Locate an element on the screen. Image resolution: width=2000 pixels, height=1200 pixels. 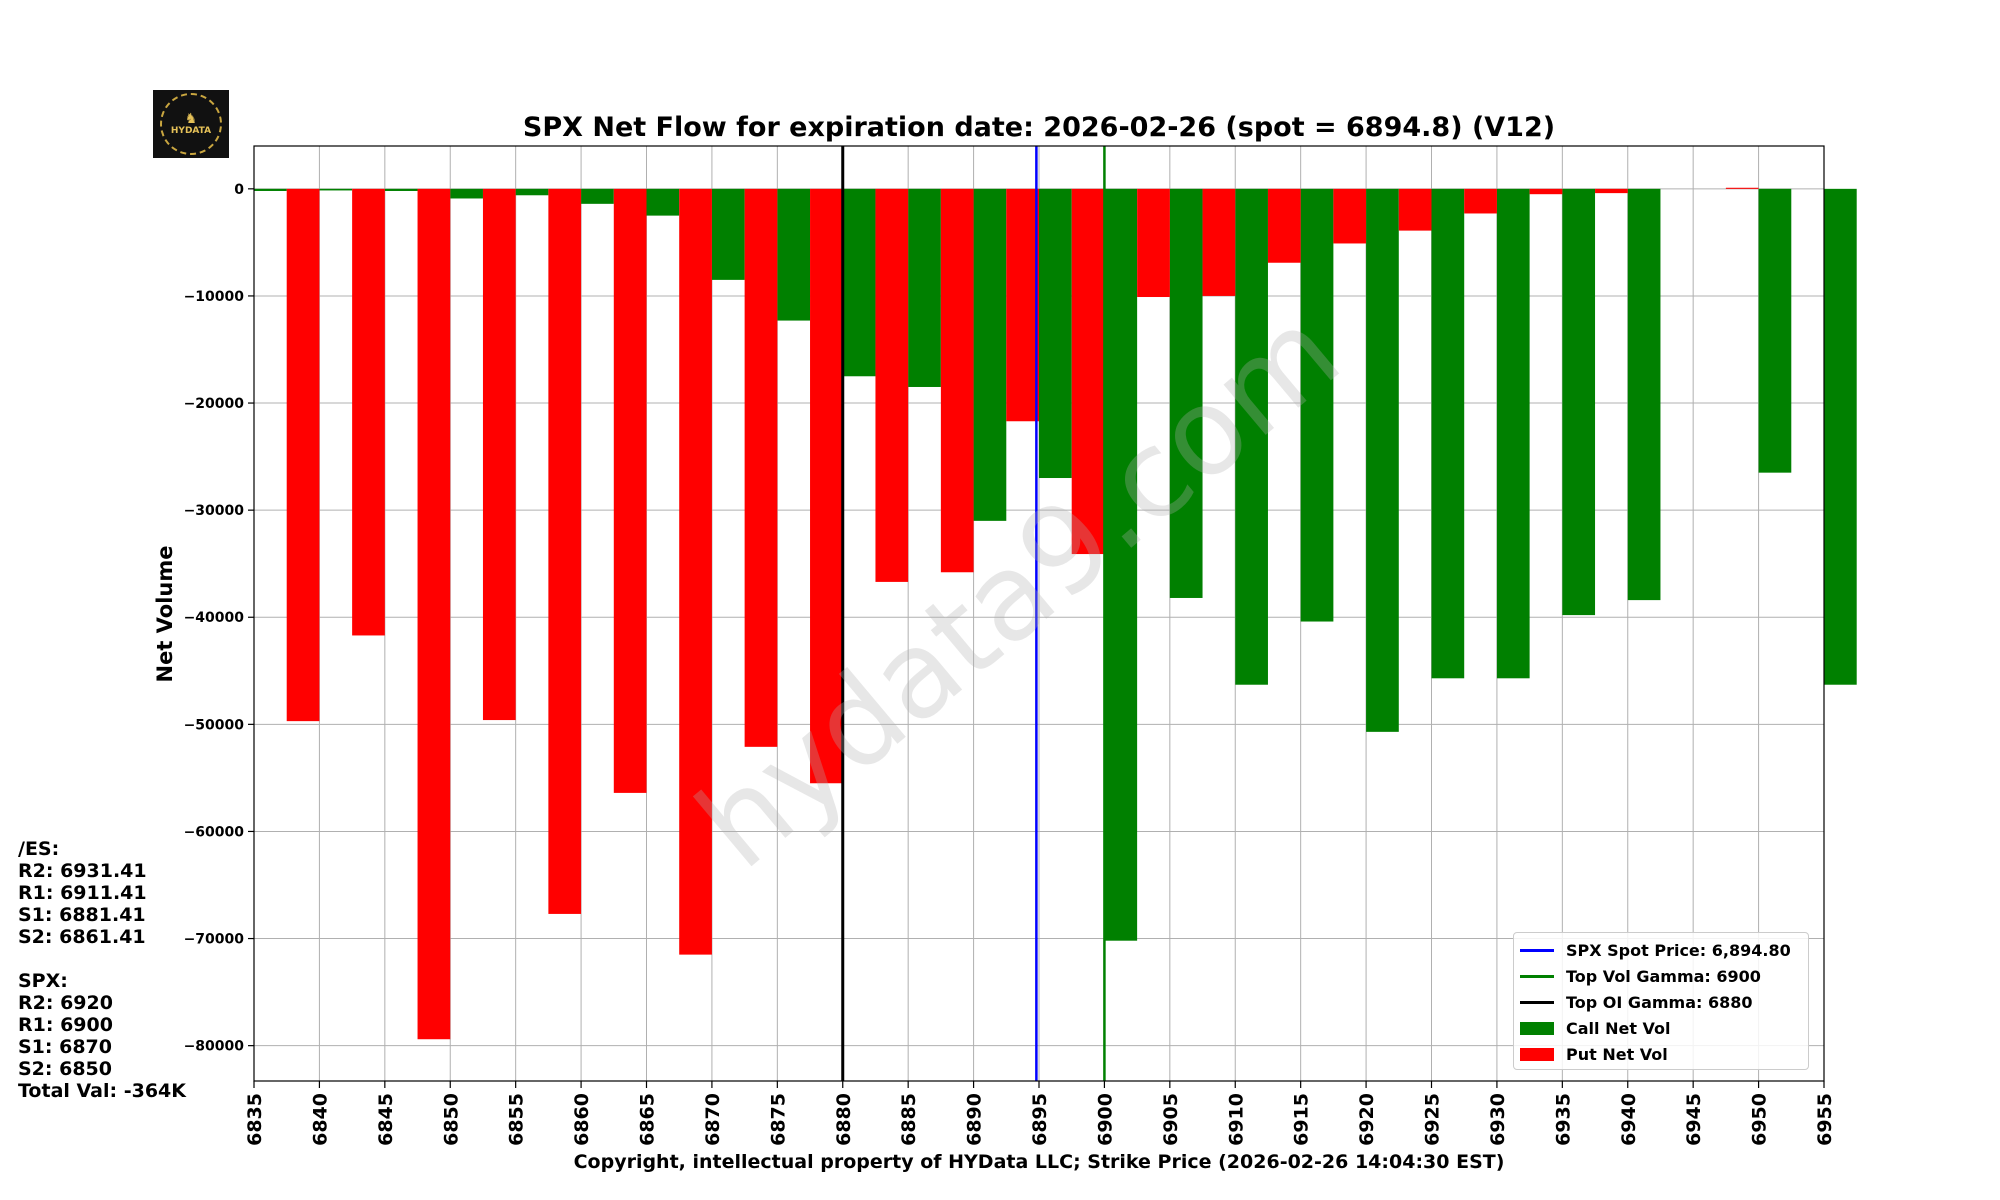
legend-label-put: Put Net Vol is located at coordinates (1617, 1054).